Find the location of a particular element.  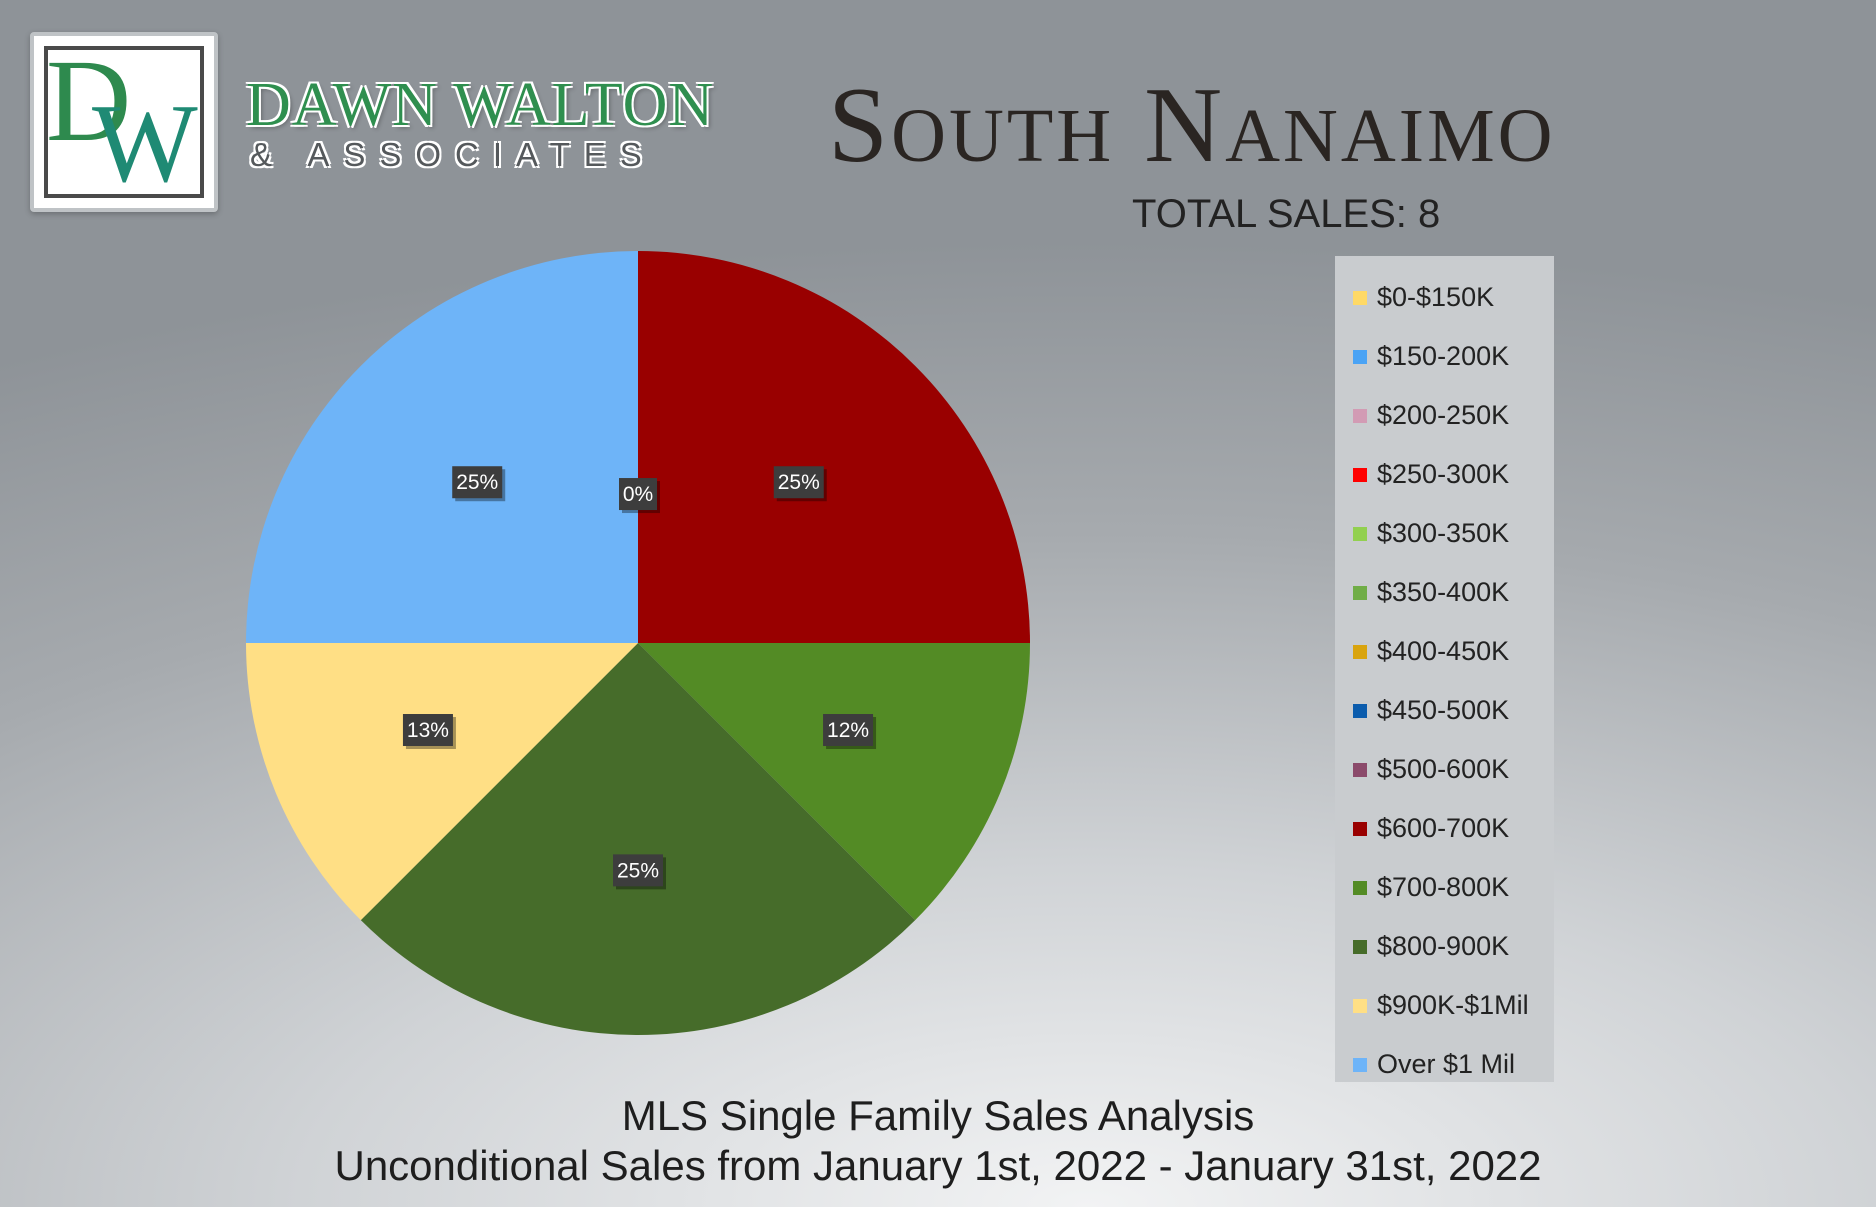

legend-item-150-200k: $150-200K is located at coordinates (1444, 356).